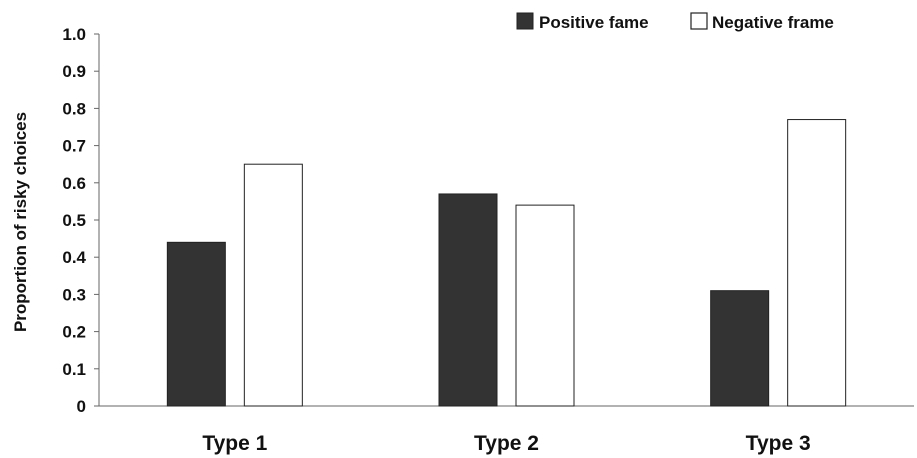 The width and height of the screenshot is (917, 458). What do you see at coordinates (74, 71) in the screenshot?
I see `y-tick-label: 0.9` at bounding box center [74, 71].